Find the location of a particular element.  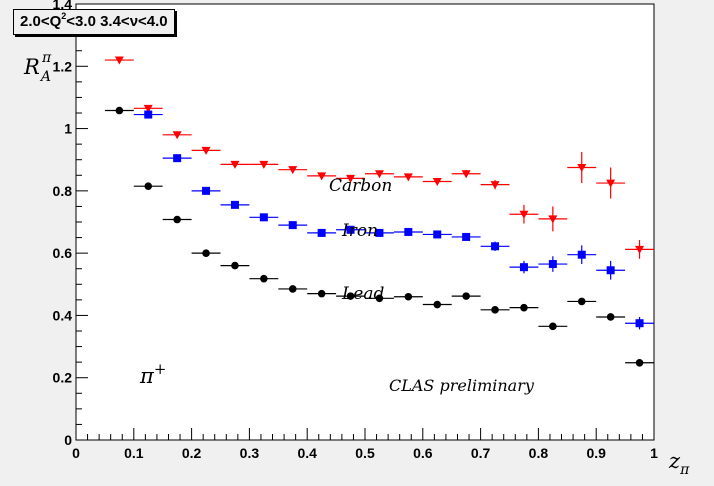

x-axis-label: zπ is located at coordinates (679, 463).